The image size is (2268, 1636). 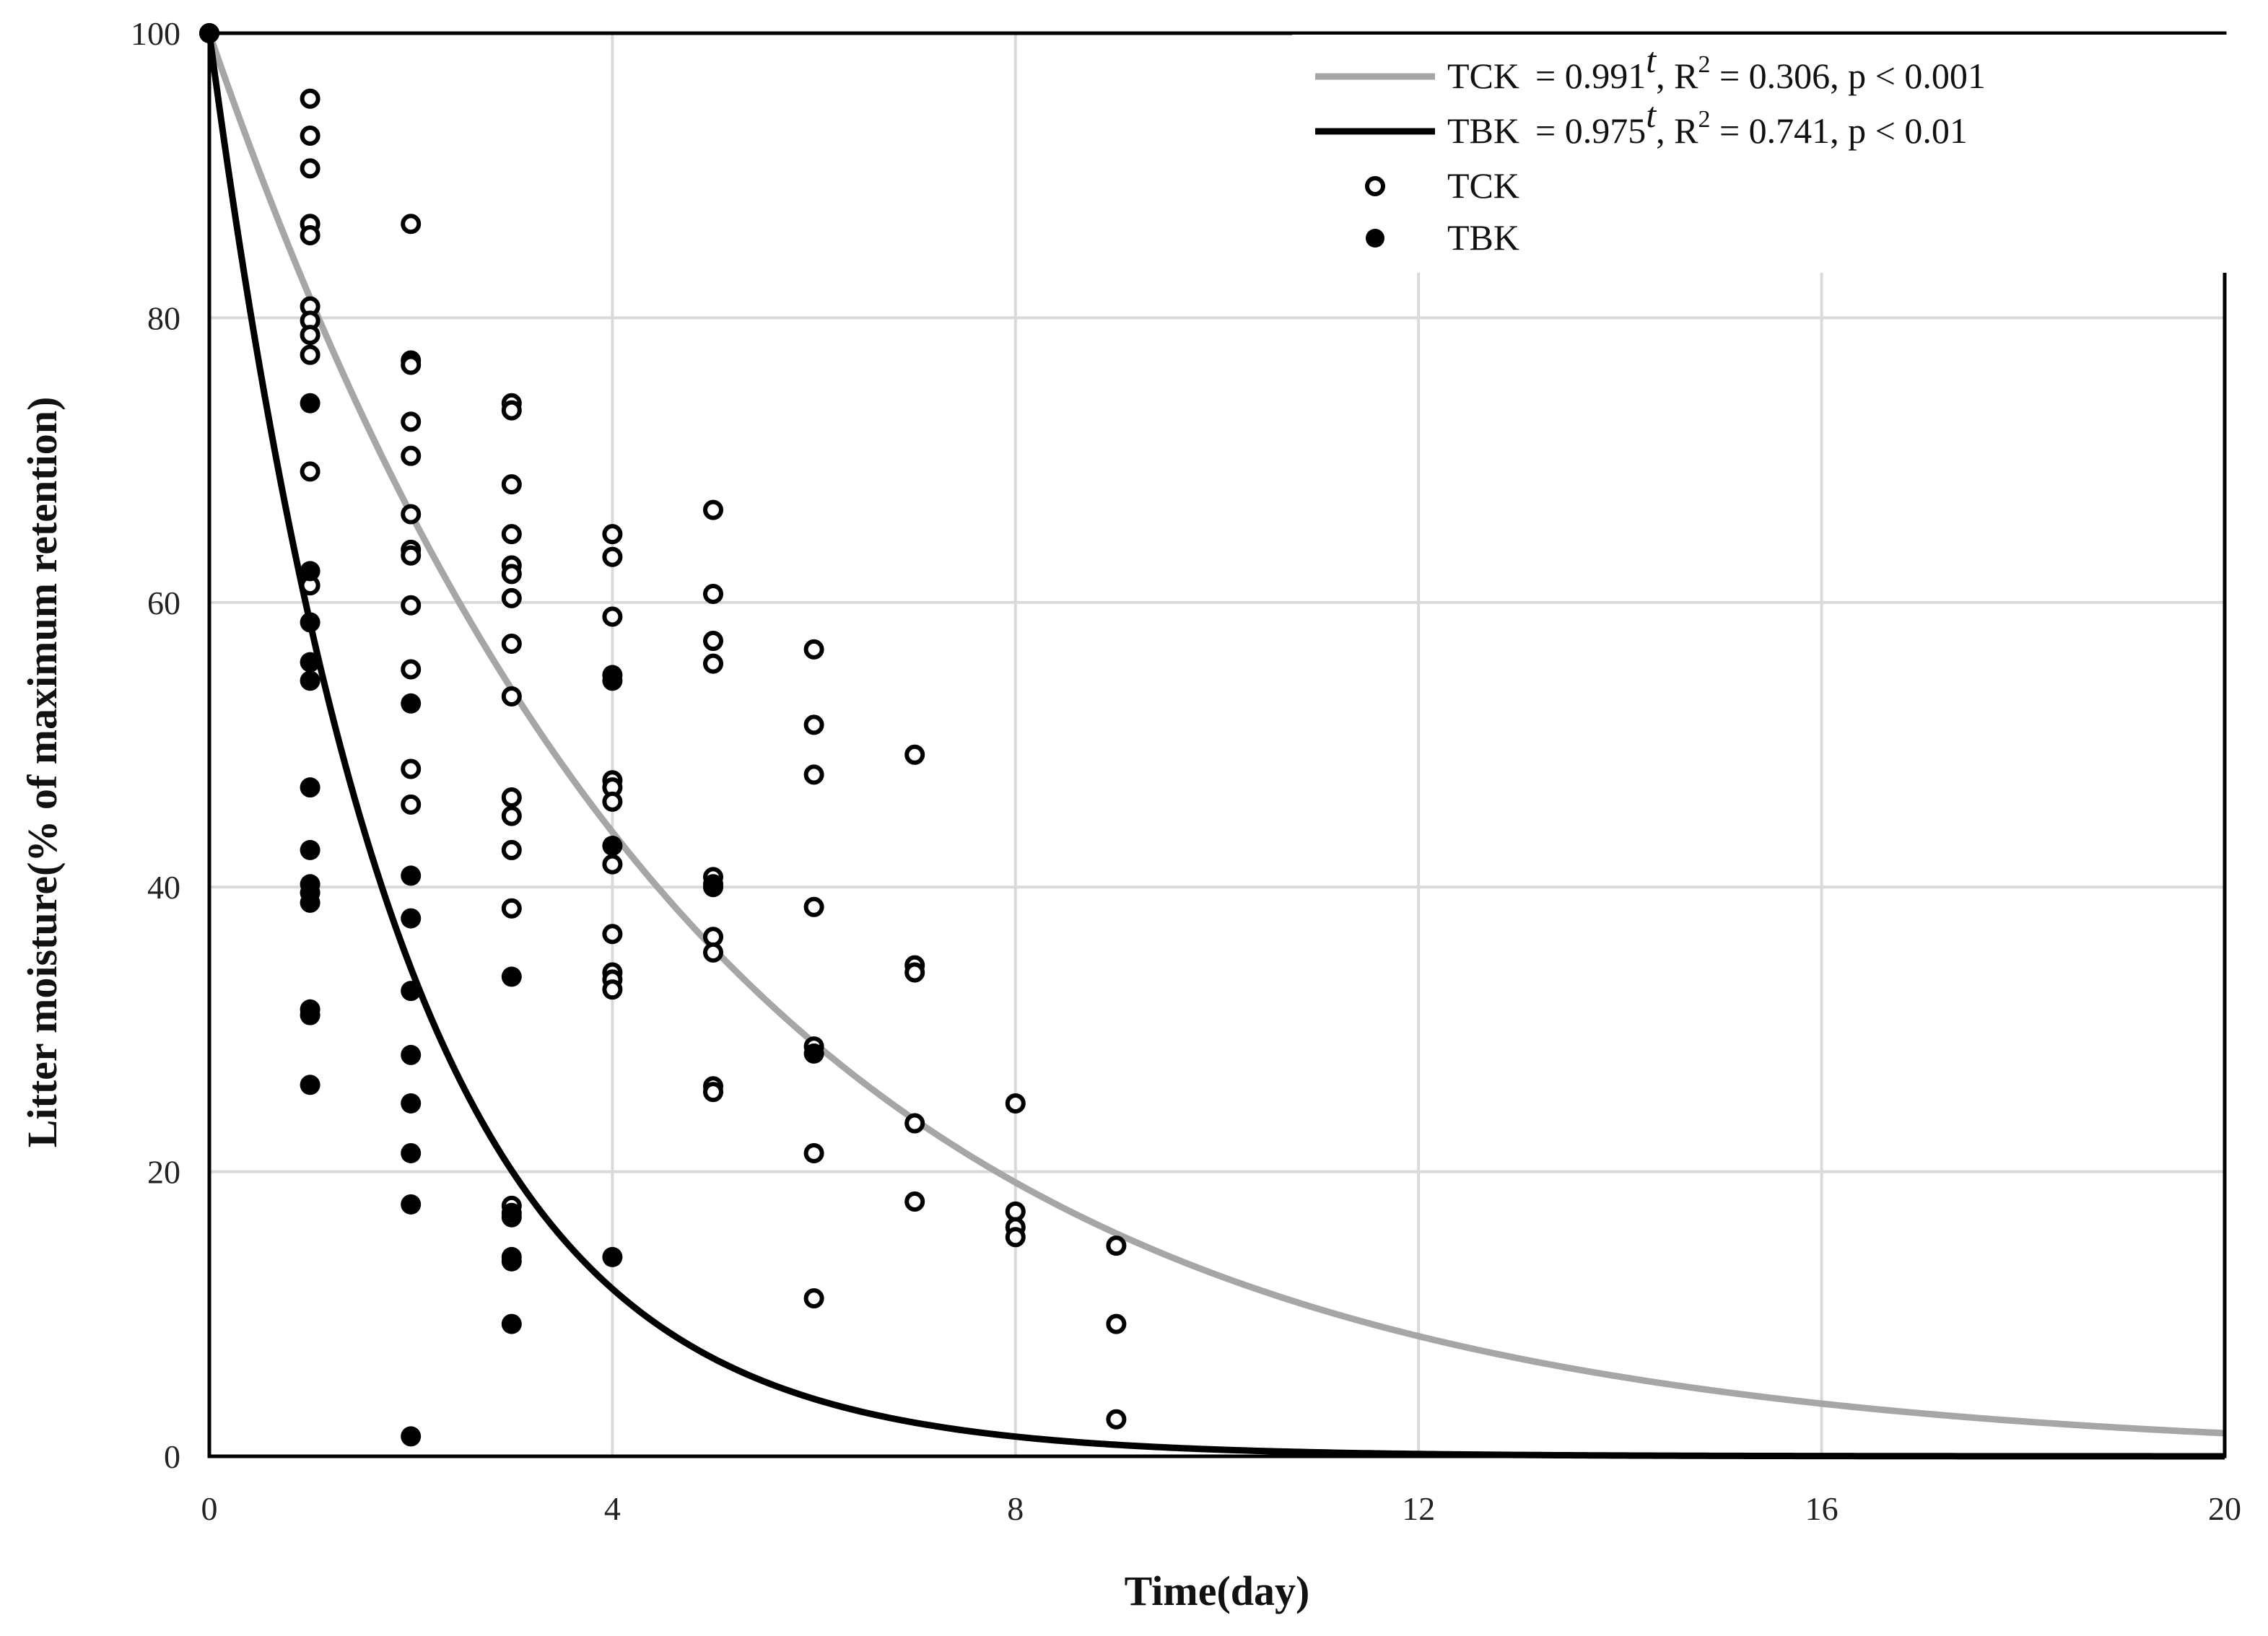 What do you see at coordinates (1217, 1590) in the screenshot?
I see `x-axis-title: Time(day)` at bounding box center [1217, 1590].